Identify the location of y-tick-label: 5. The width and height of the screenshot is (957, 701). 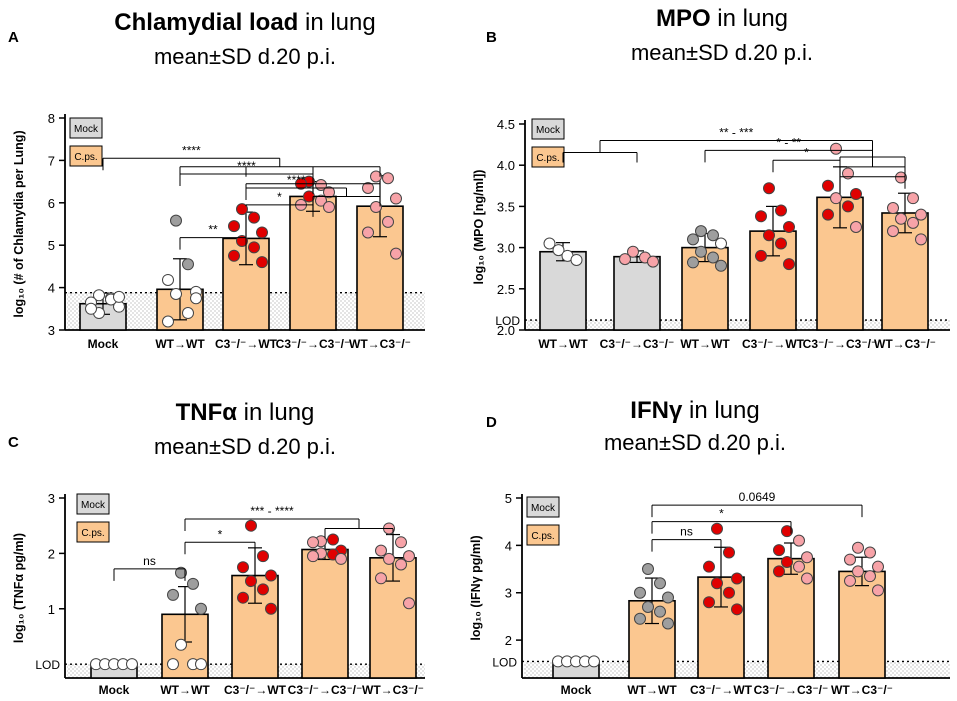
(51, 245).